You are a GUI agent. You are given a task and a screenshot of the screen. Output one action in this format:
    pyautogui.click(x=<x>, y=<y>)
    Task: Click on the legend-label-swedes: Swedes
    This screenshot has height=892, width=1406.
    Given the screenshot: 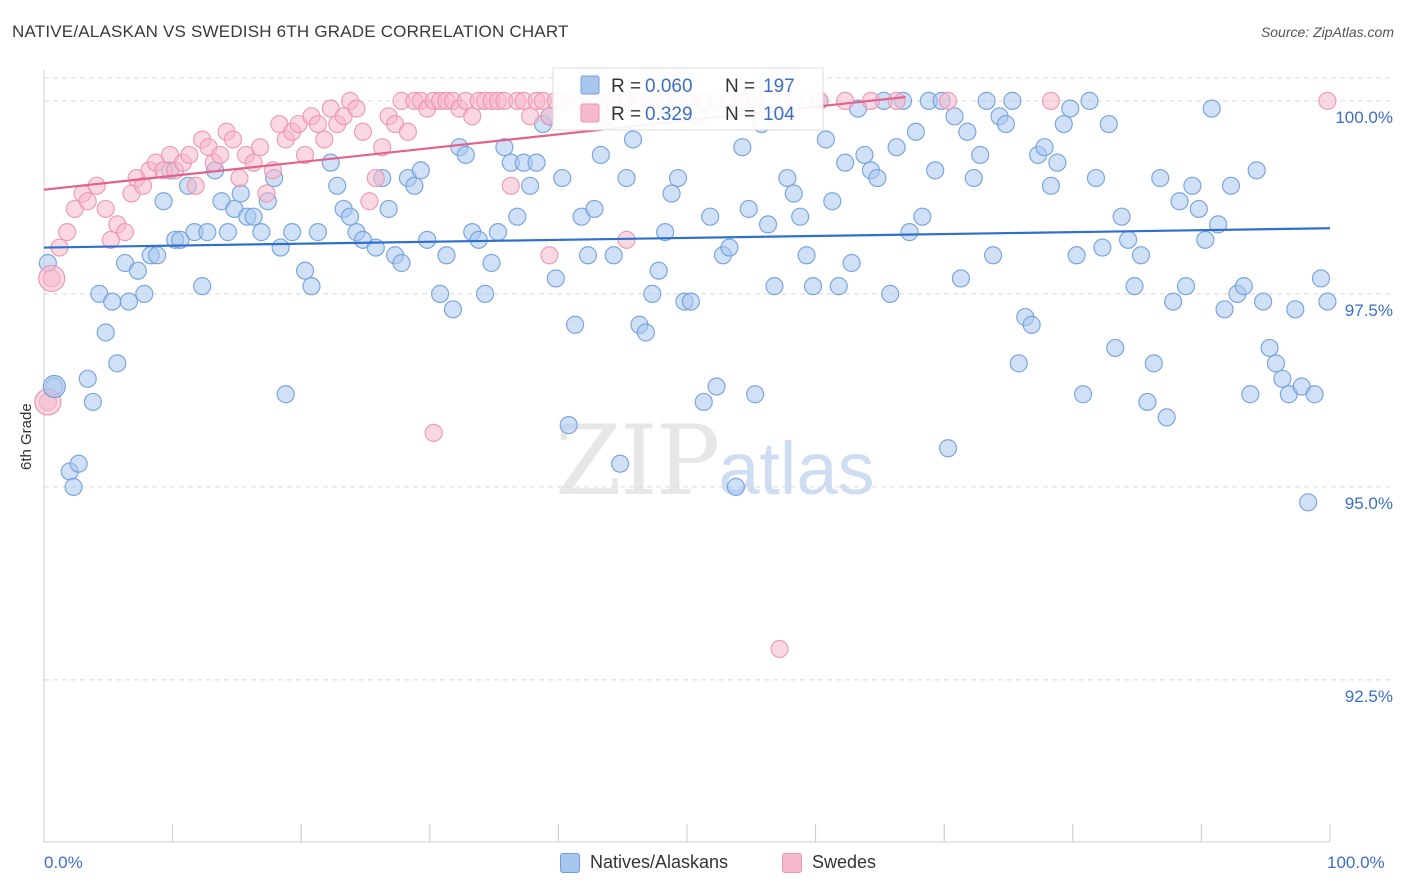 What is the action you would take?
    pyautogui.click(x=844, y=862)
    